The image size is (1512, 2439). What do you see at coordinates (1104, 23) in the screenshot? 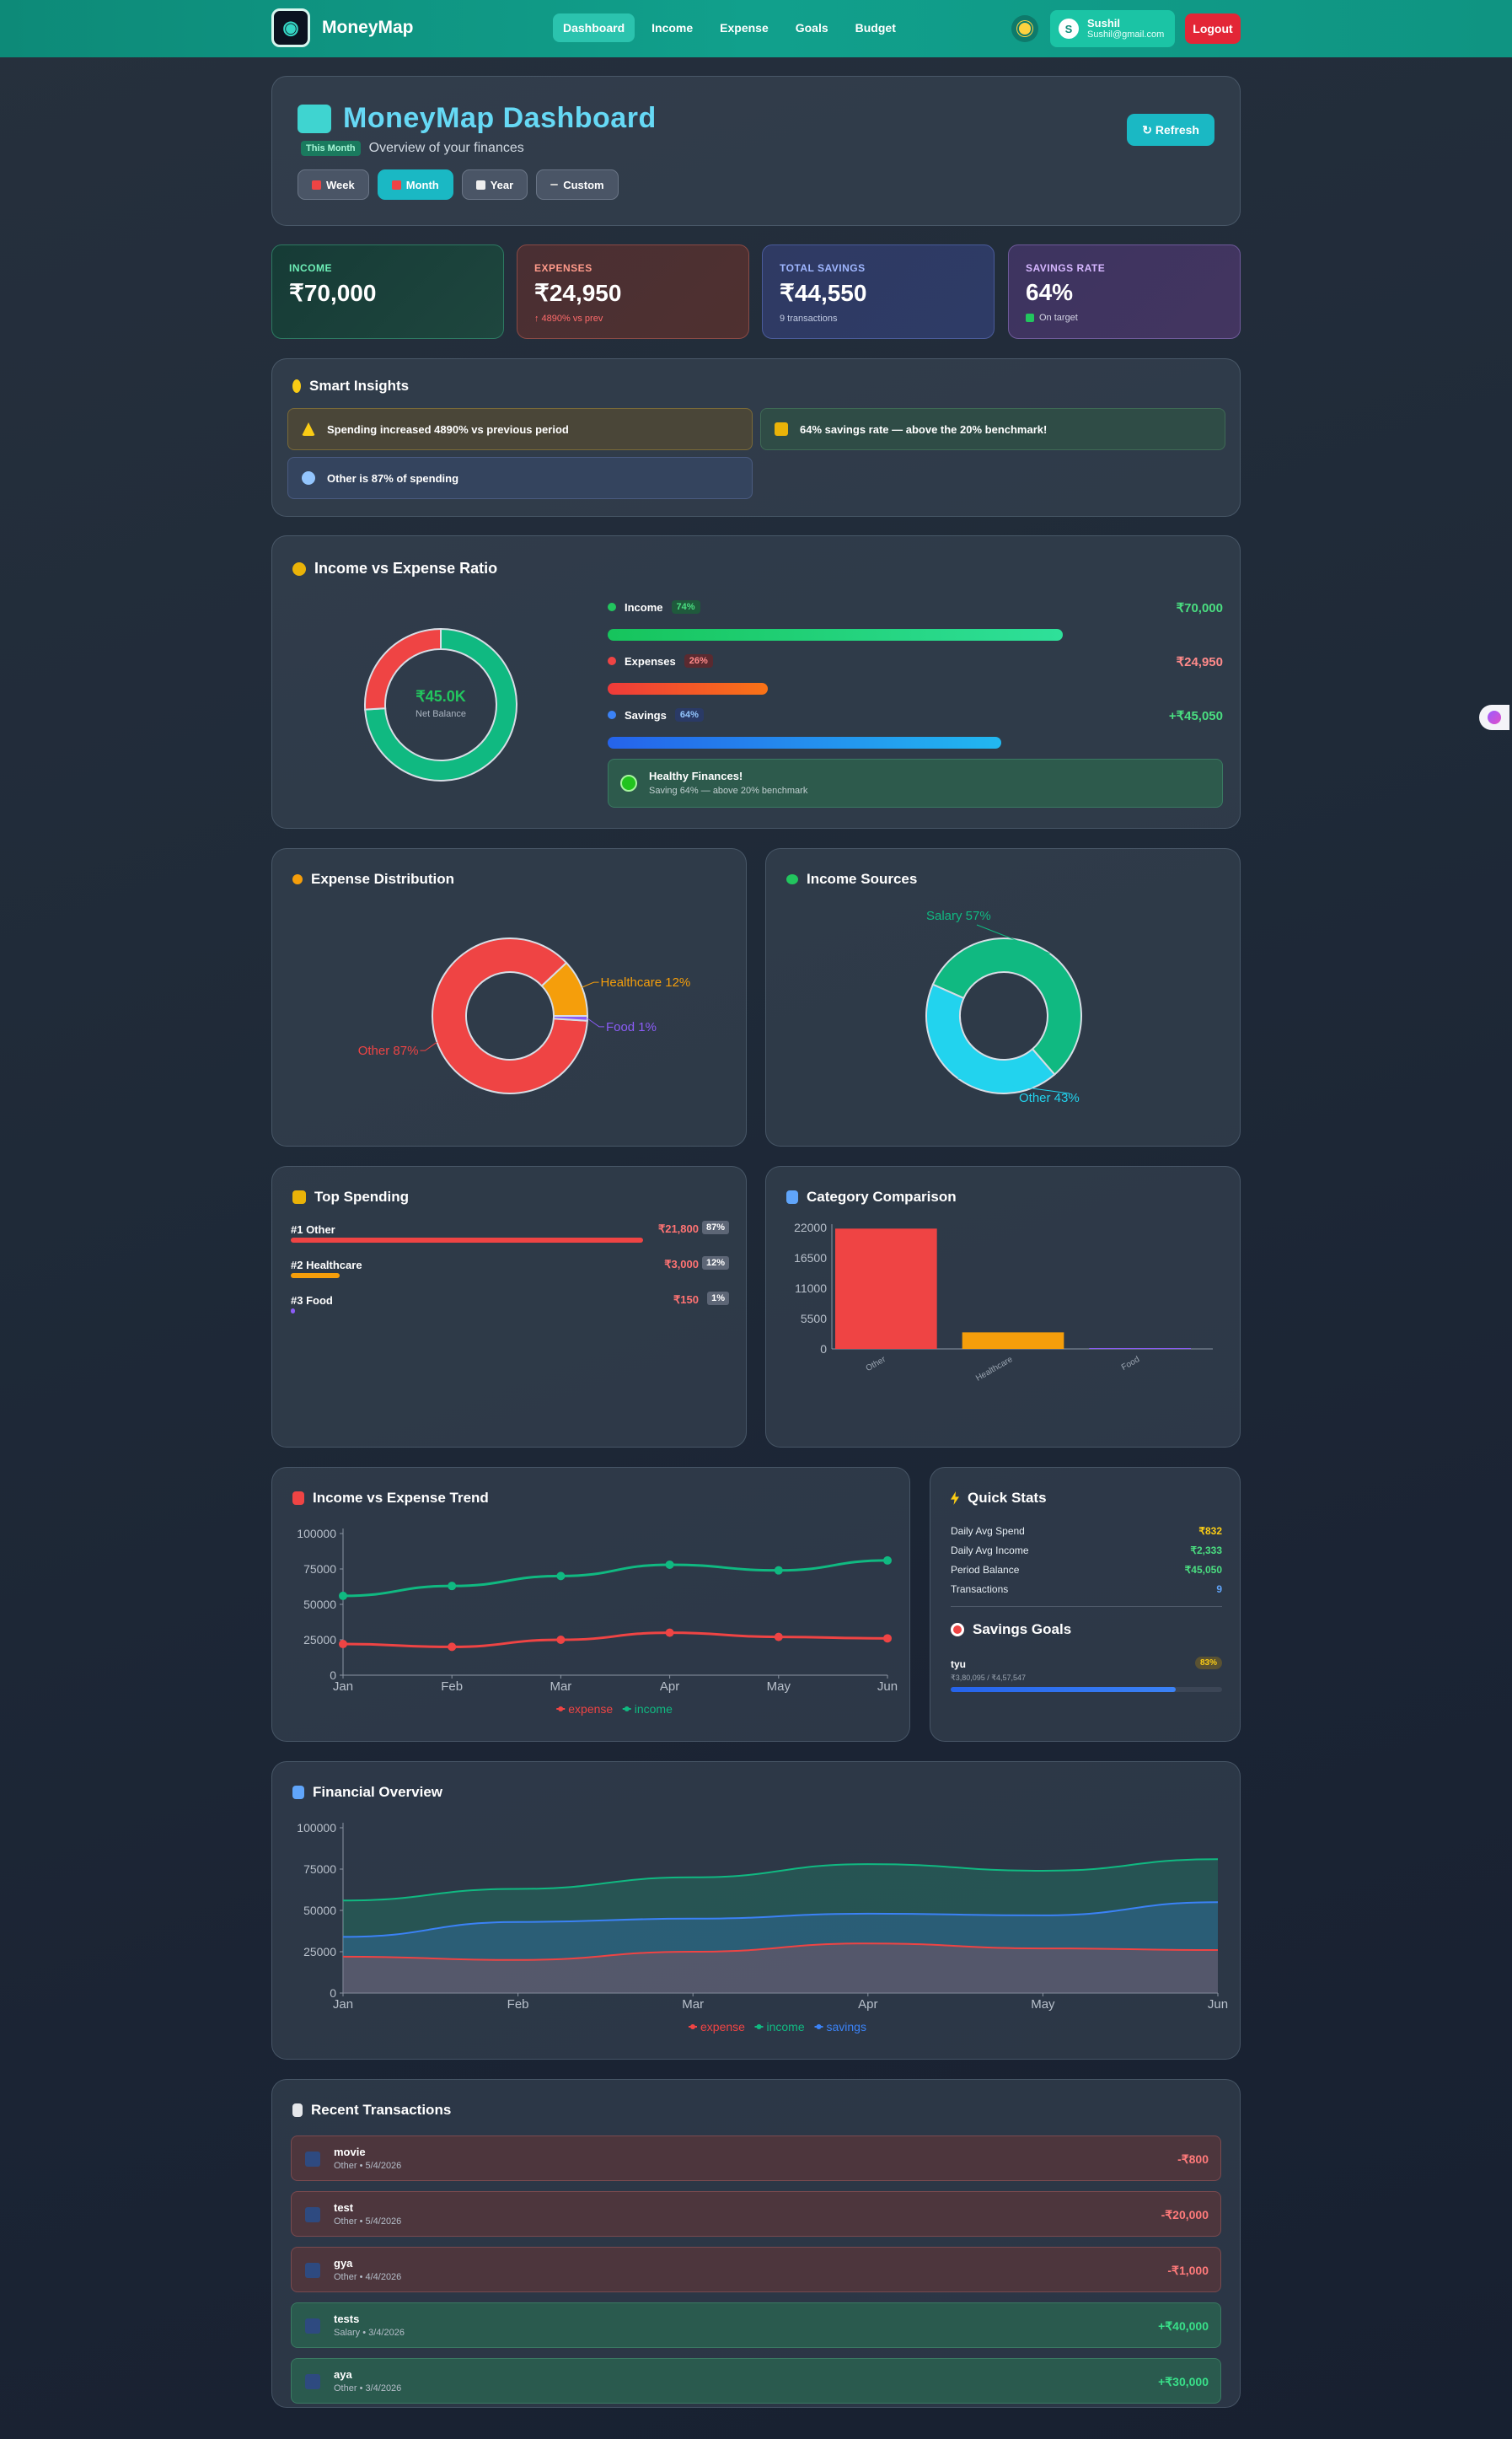
I see `user-name: Sushil` at bounding box center [1104, 23].